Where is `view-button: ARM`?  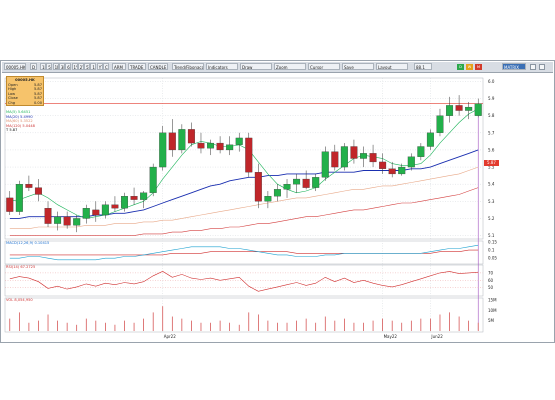 view-button: ARM is located at coordinates (119, 66).